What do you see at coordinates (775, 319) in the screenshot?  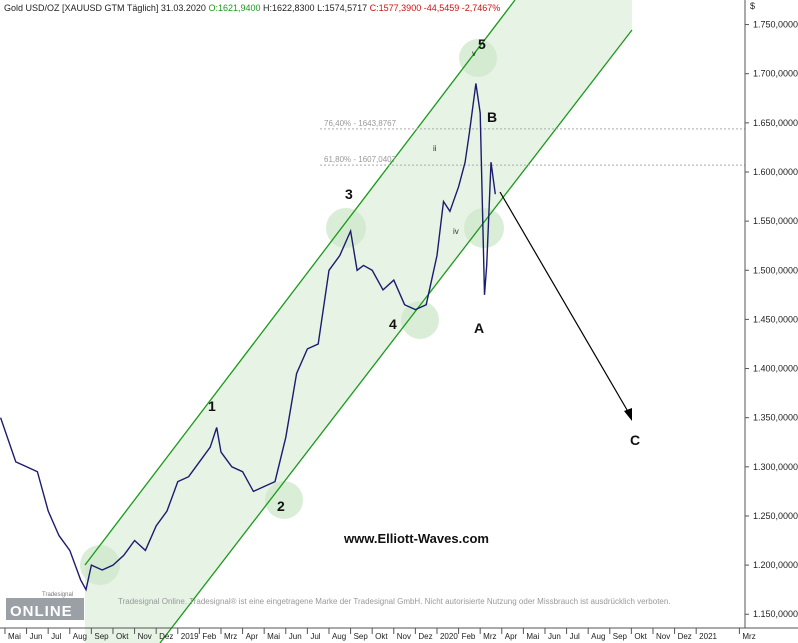 I see `y-tick-label: 1.450,0000` at bounding box center [775, 319].